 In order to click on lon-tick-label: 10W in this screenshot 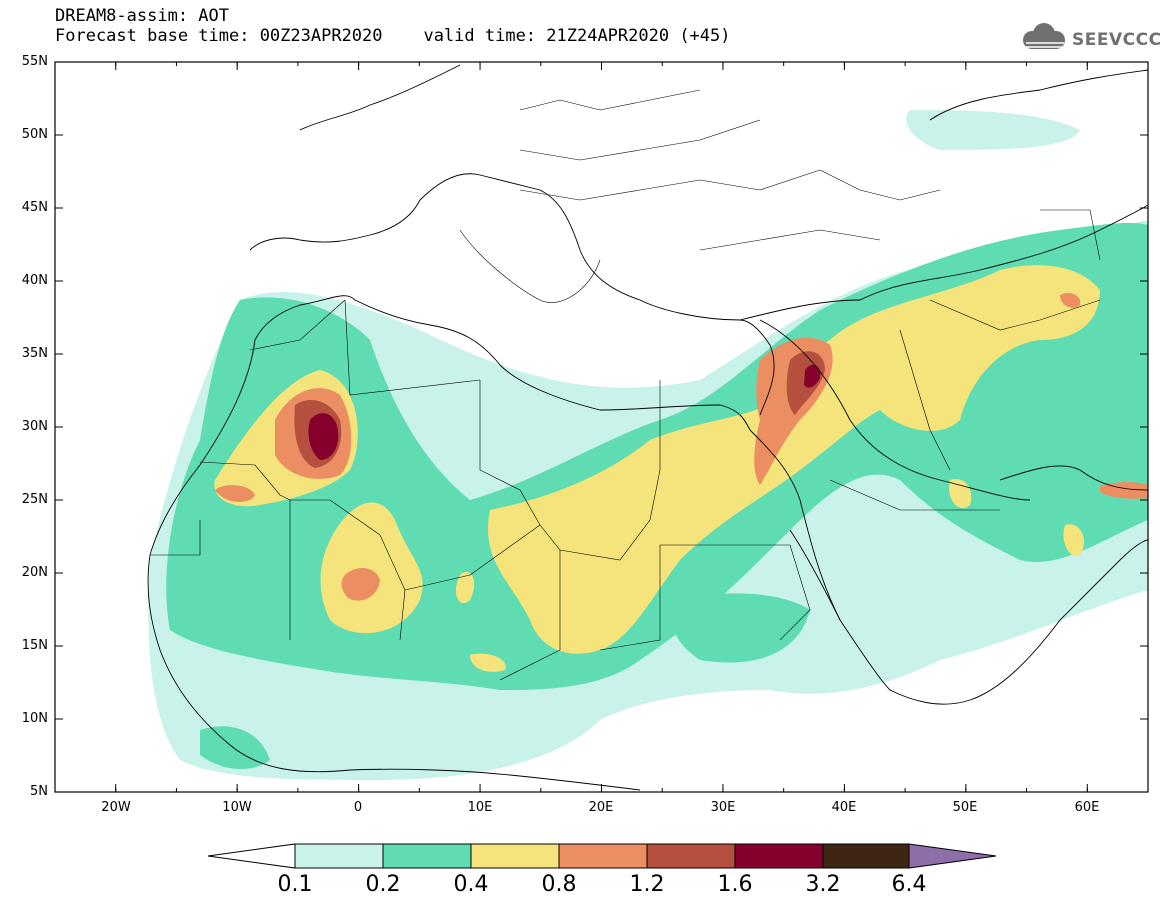, I will do `click(237, 807)`.